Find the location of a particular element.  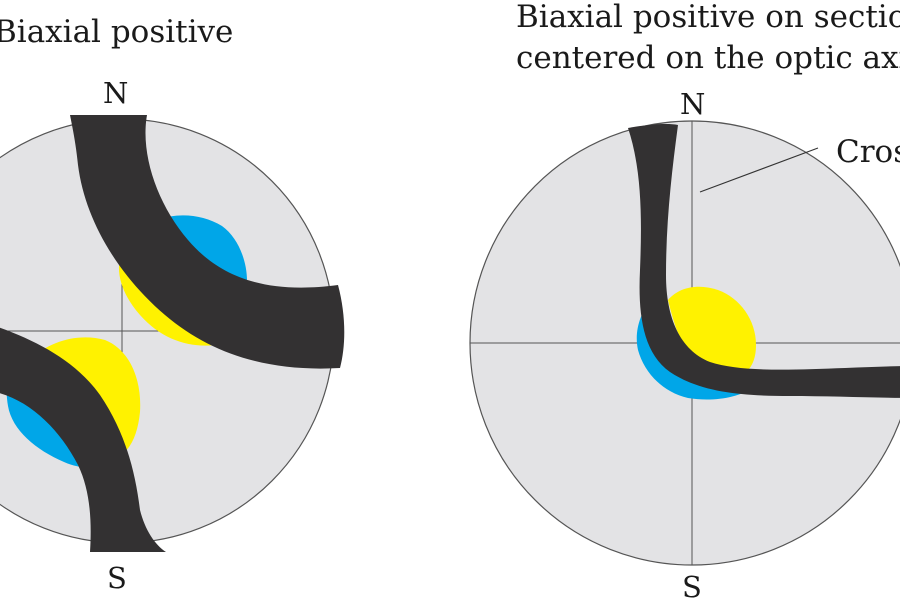

right-north-label: N is located at coordinates (692, 104).